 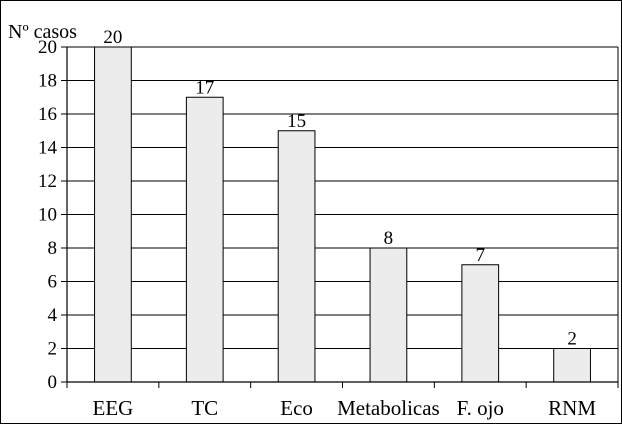 I want to click on y-tick-label: 20, so click(x=47, y=47).